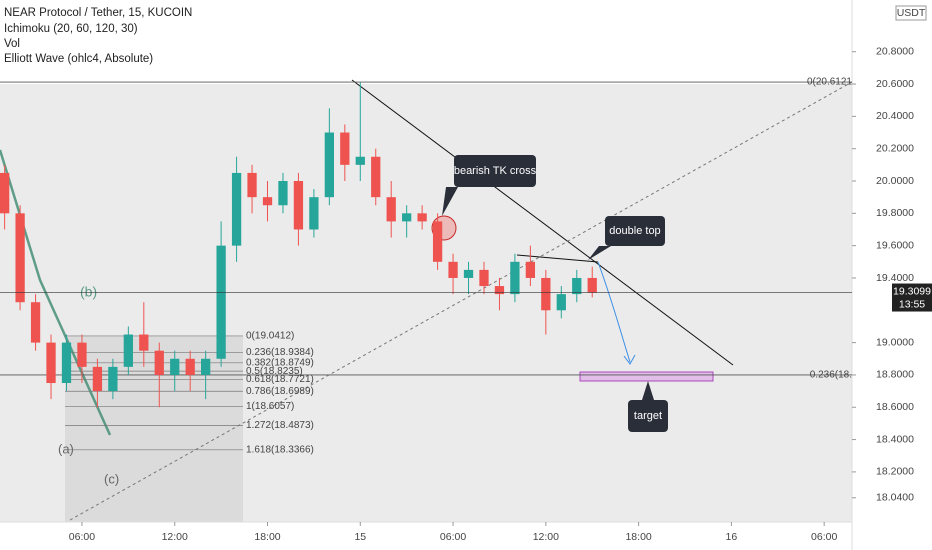 Image resolution: width=932 pixels, height=550 pixels. Describe the element at coordinates (274, 371) in the screenshot. I see `fib-label: 0.5(18.8235)` at that location.